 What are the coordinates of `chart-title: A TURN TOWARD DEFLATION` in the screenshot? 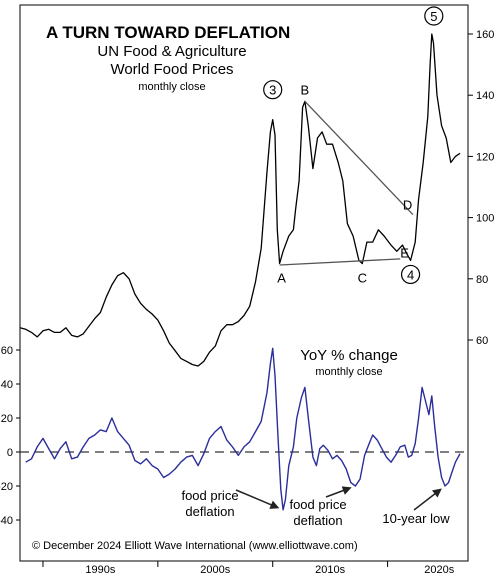 It's located at (168, 32).